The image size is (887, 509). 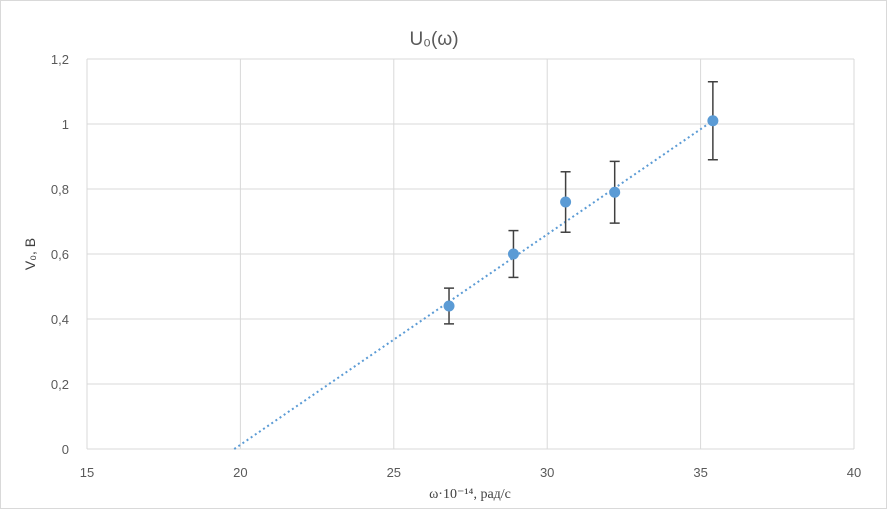 I want to click on x-axis-label: ω·10⁻¹⁴, рад/с, so click(x=470, y=494).